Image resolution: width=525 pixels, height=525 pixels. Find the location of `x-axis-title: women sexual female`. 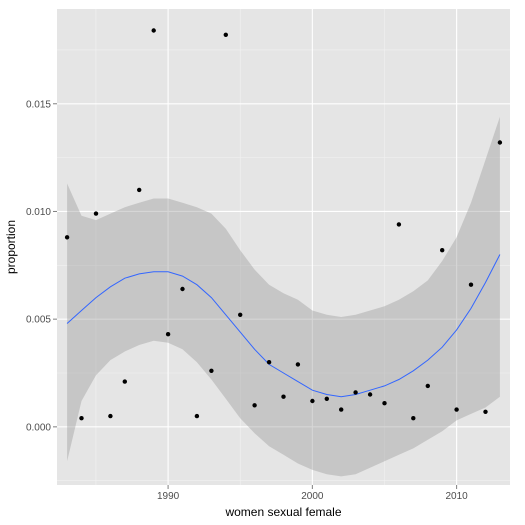

x-axis-title: women sexual female is located at coordinates (282, 512).